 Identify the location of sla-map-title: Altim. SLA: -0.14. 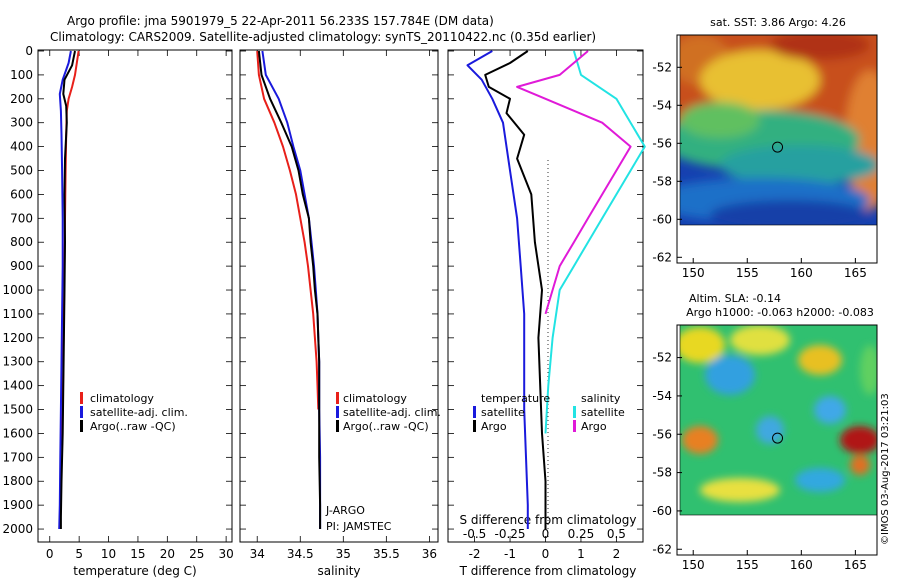
(735, 298).